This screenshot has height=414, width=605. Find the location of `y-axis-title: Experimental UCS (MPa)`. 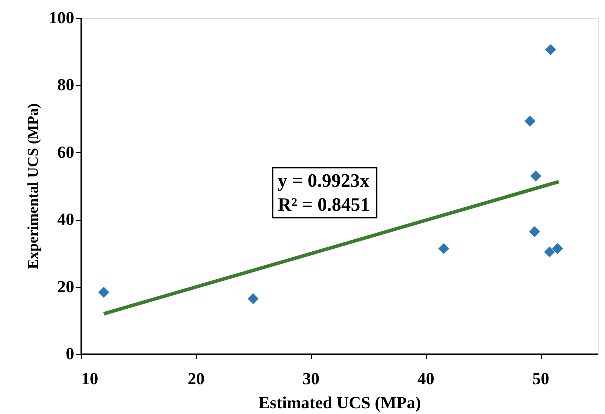

y-axis-title: Experimental UCS (MPa) is located at coordinates (34, 187).